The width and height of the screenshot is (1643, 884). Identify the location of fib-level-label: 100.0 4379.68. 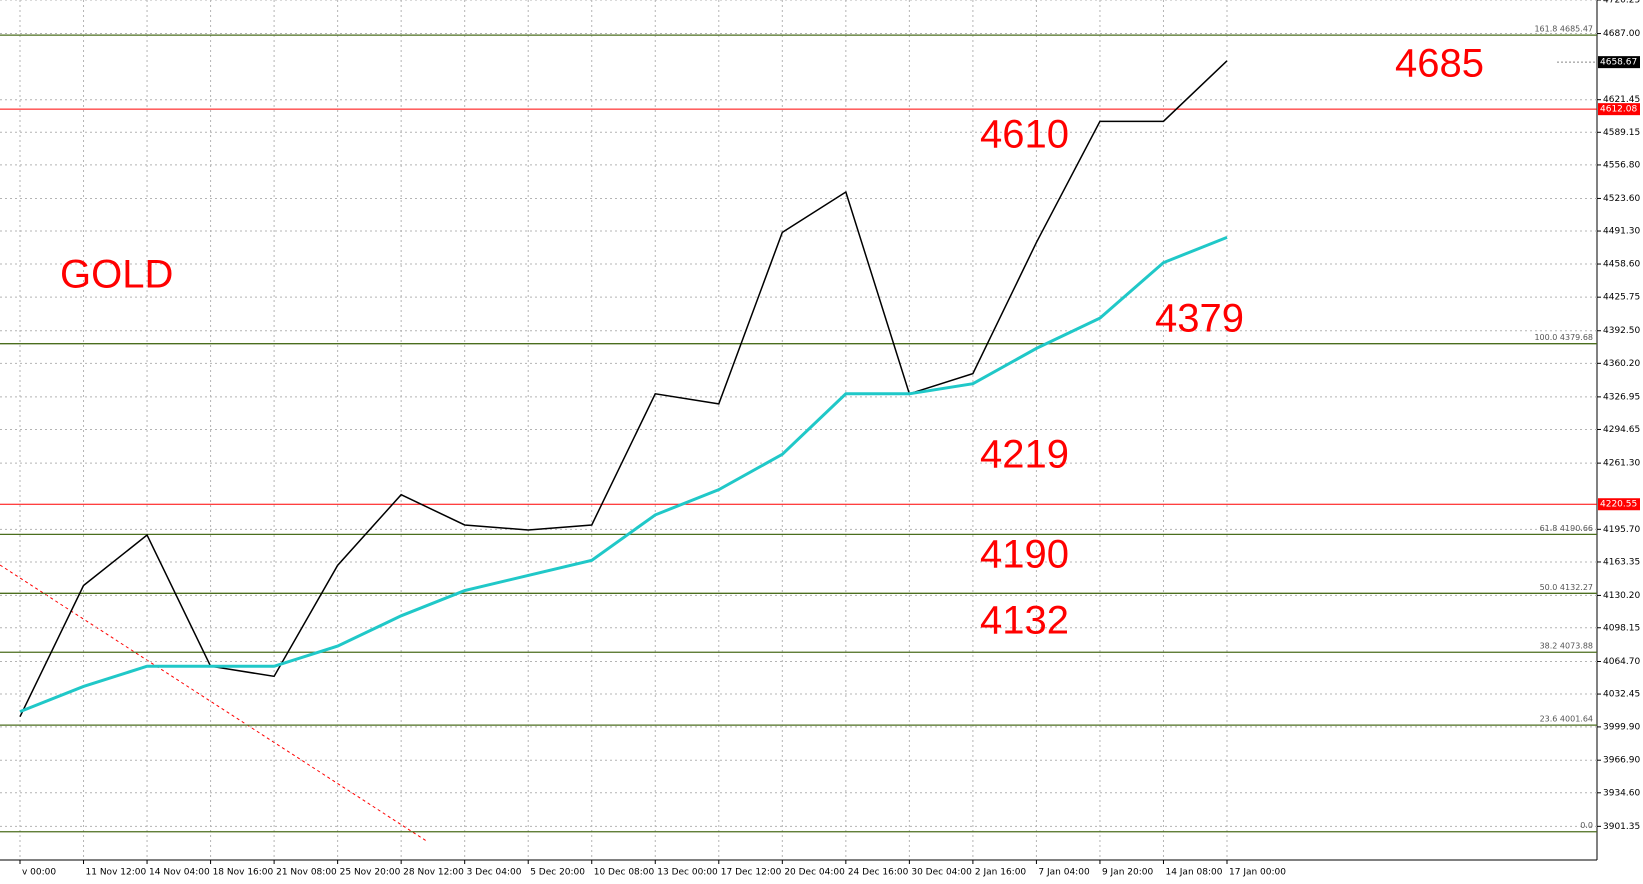
(1563, 337).